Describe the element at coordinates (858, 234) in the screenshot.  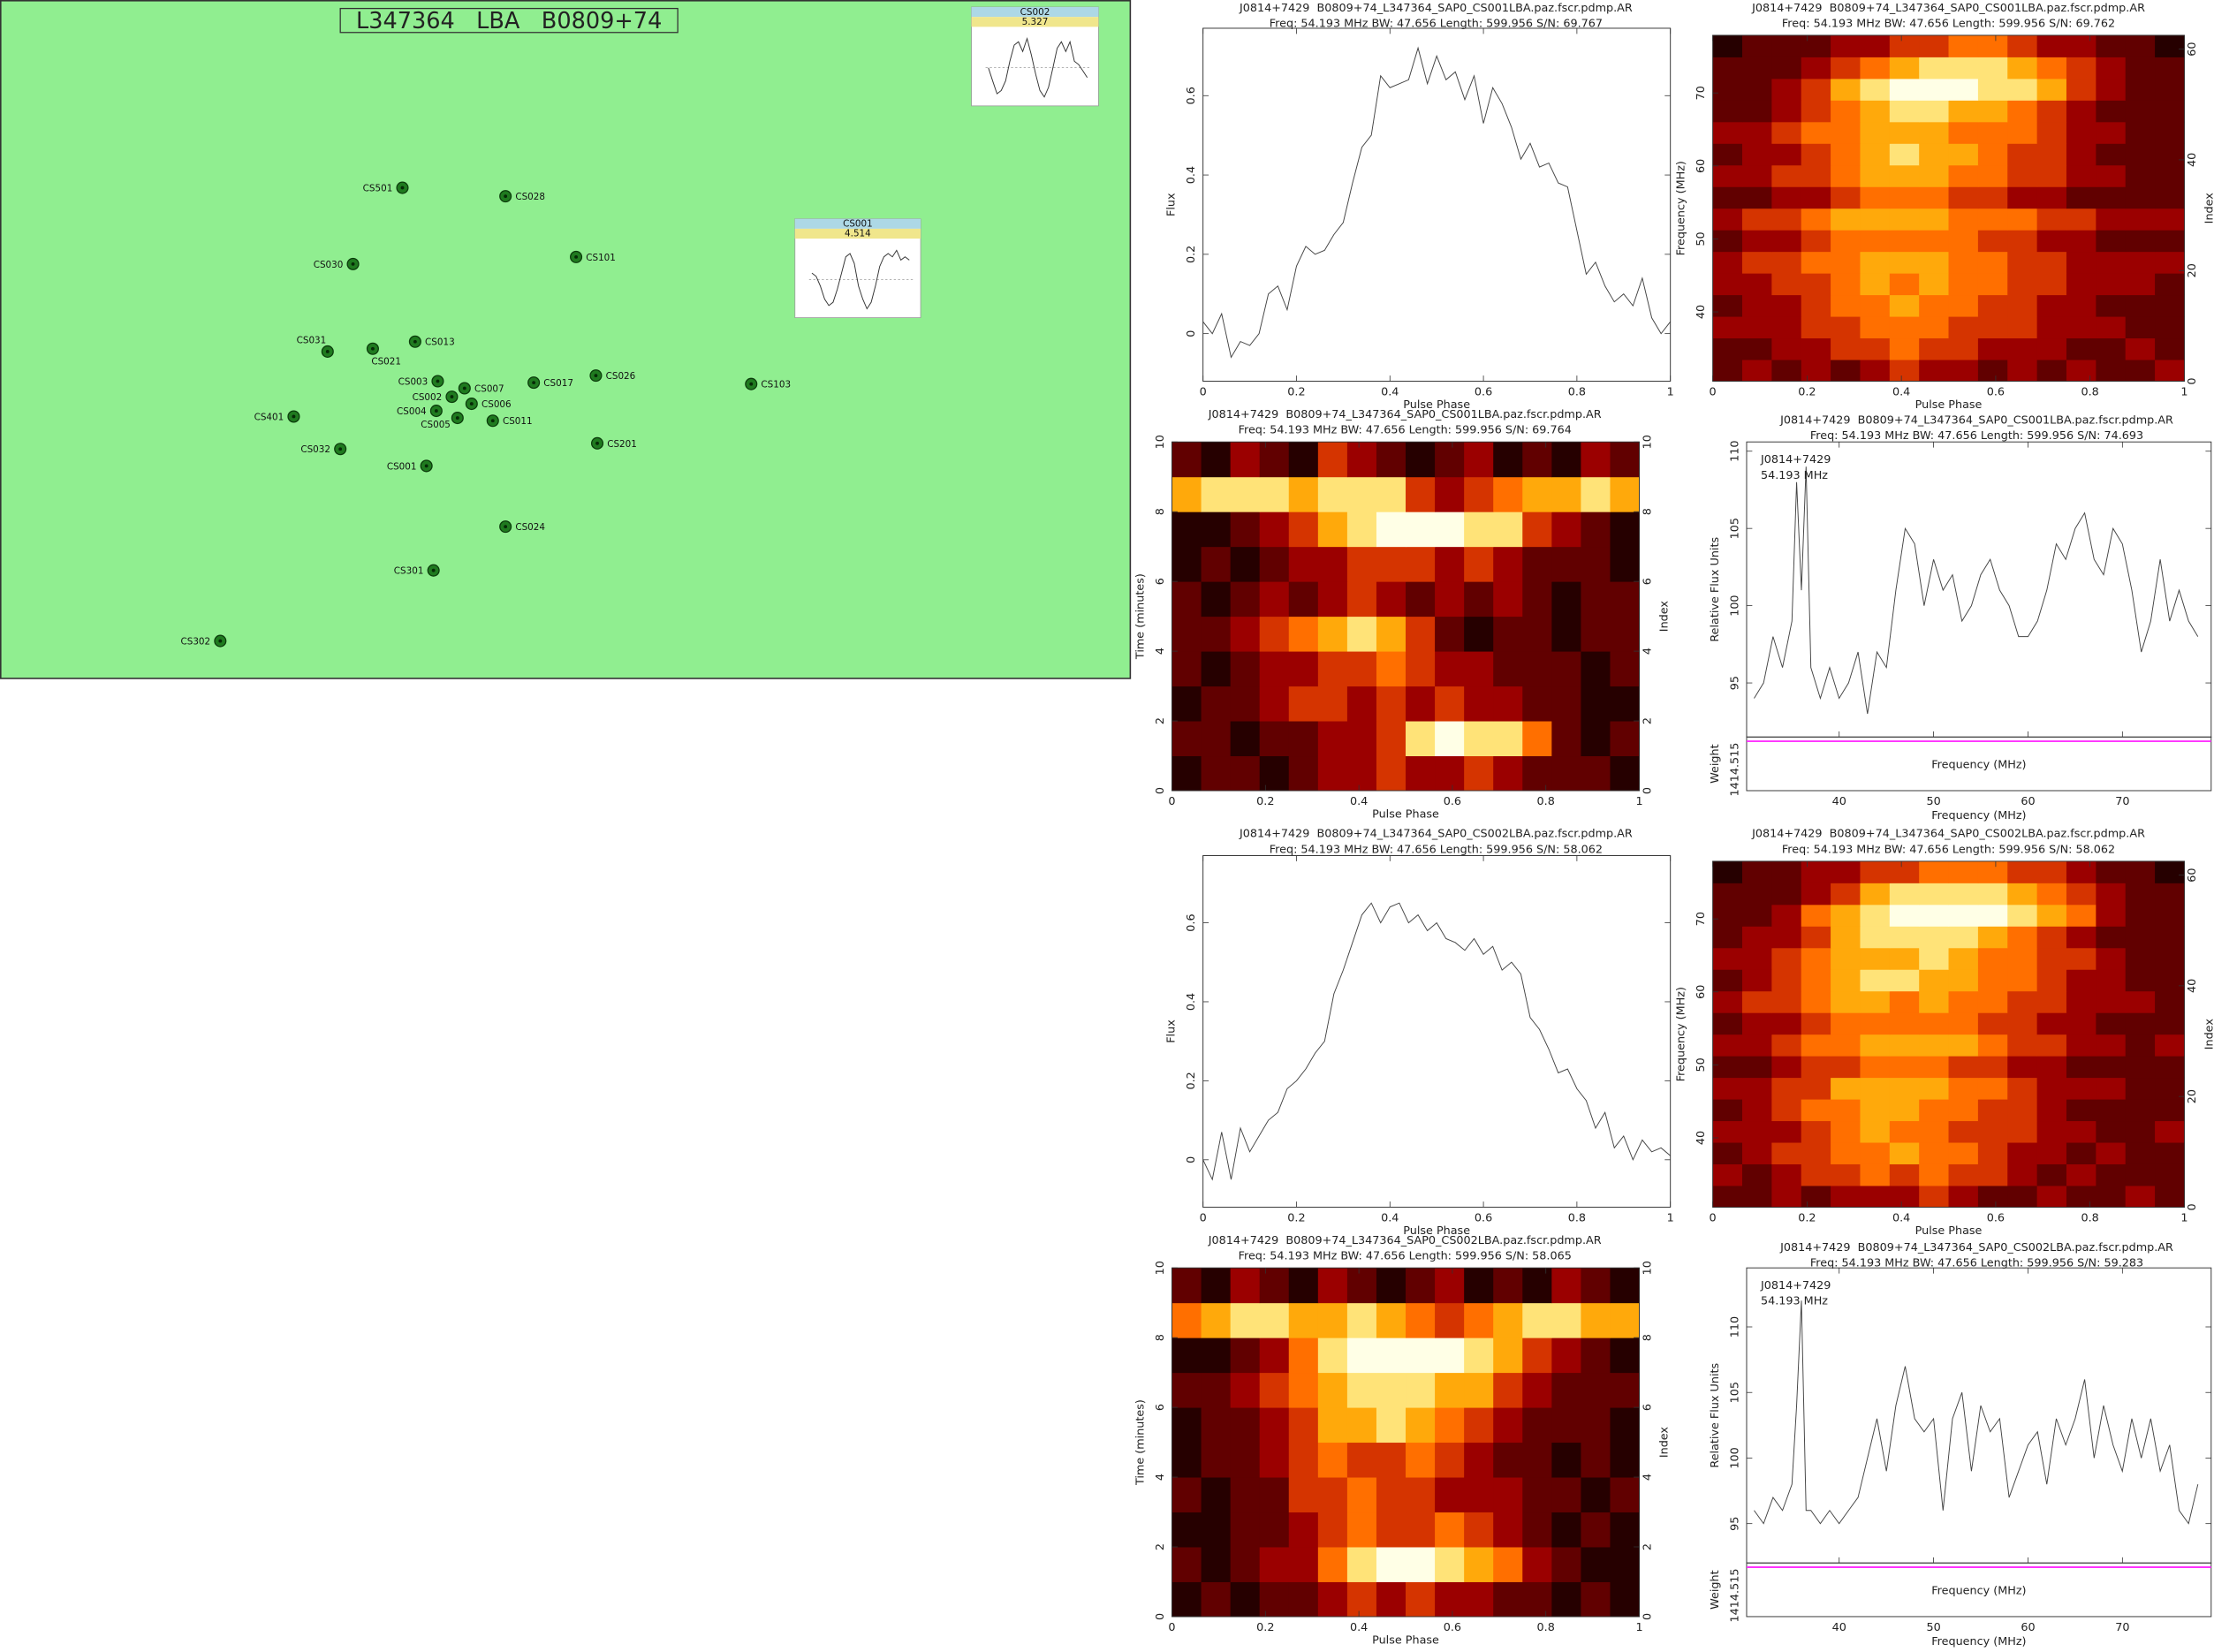
I see `inset-value: 4.514` at that location.